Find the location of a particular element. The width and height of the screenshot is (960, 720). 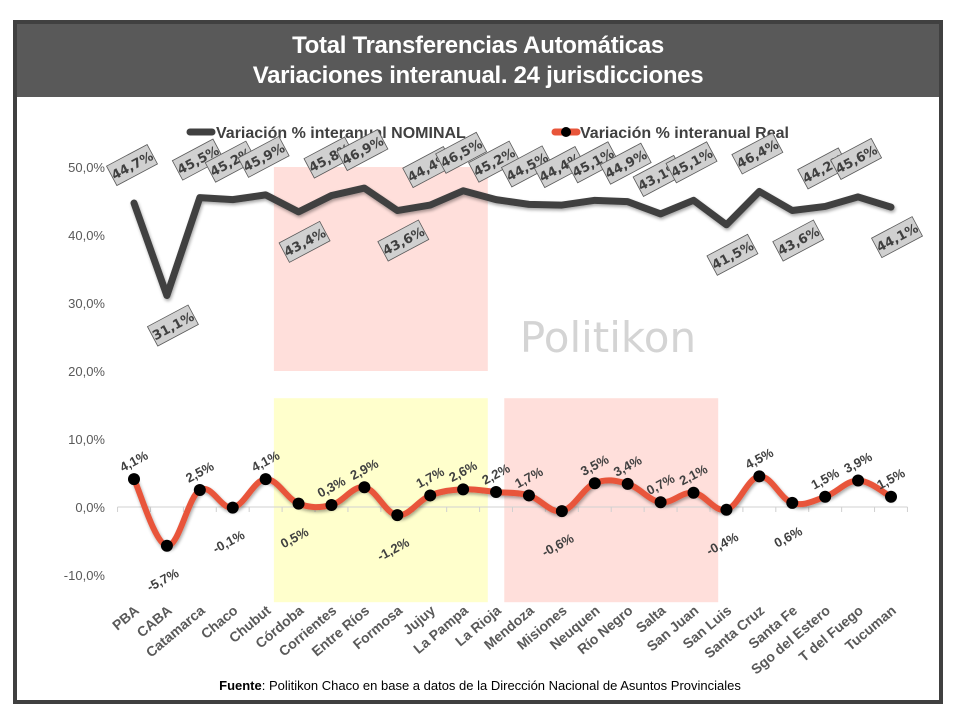

real-data-label: 4,1% is located at coordinates (134, 460).